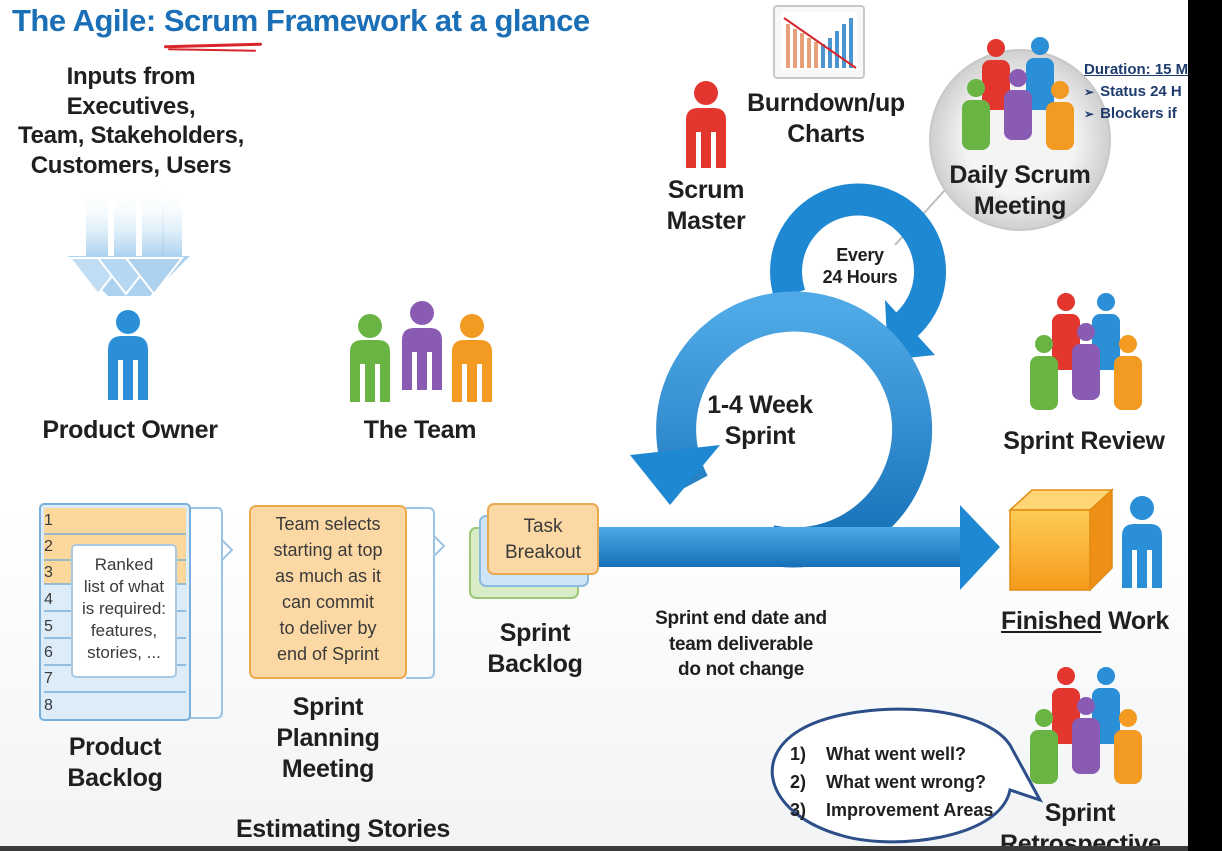  What do you see at coordinates (594, 848) in the screenshot?
I see `video-progress-strip` at bounding box center [594, 848].